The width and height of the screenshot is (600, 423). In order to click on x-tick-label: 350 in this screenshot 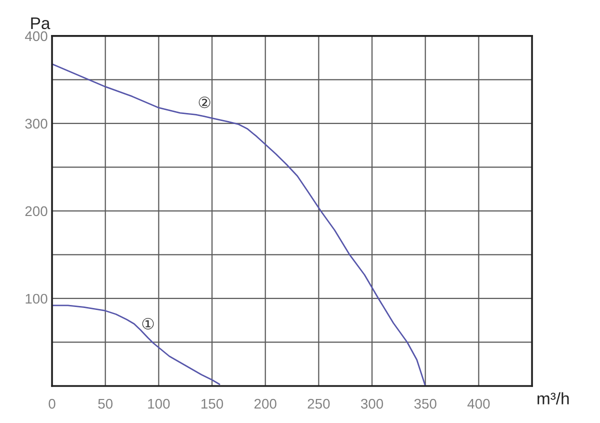, I will do `click(425, 403)`.